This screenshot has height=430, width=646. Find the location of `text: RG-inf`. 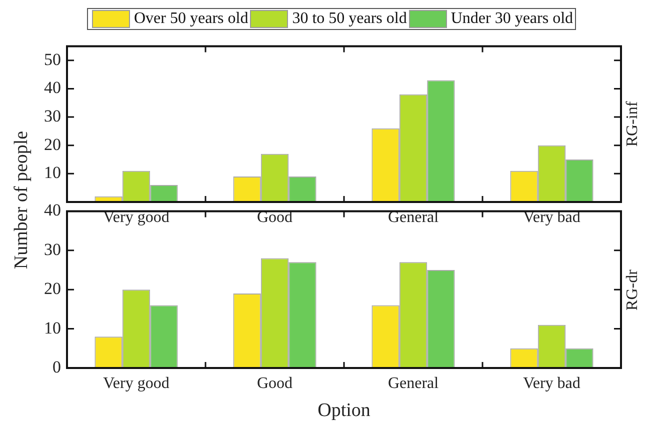

text: RG-inf is located at coordinates (633, 124).